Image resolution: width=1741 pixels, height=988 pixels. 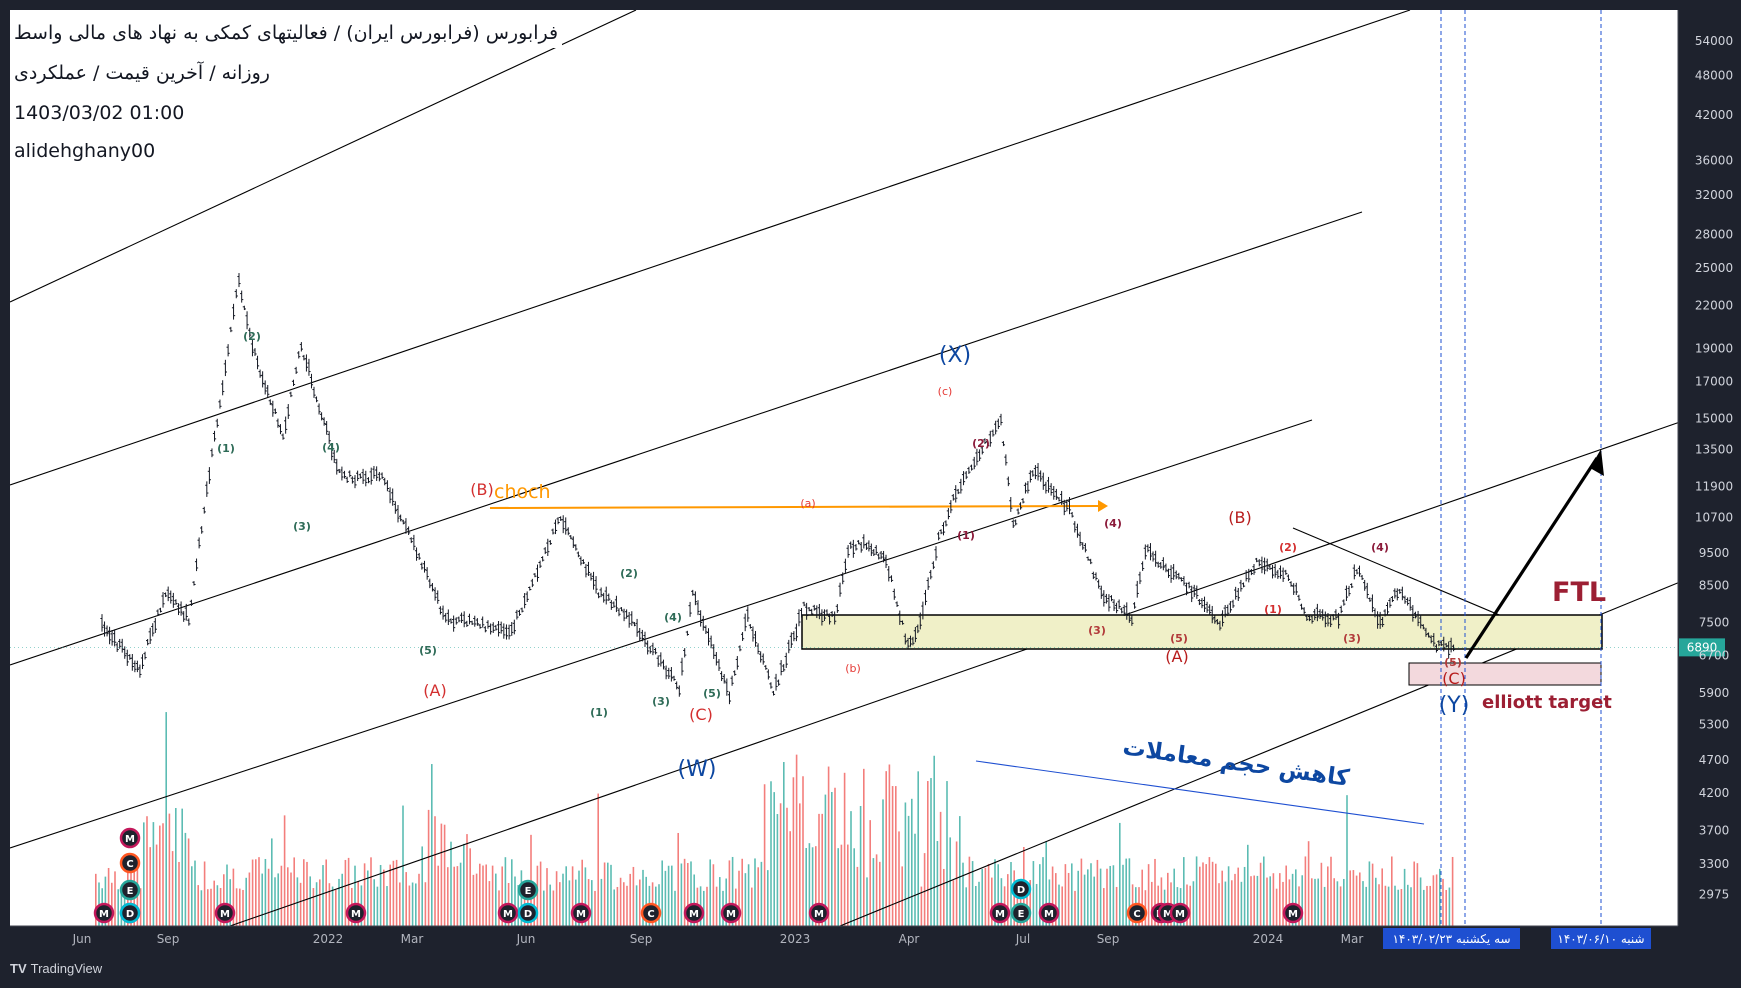 What do you see at coordinates (85, 151) in the screenshot?
I see `author-title: alidehghany00` at bounding box center [85, 151].